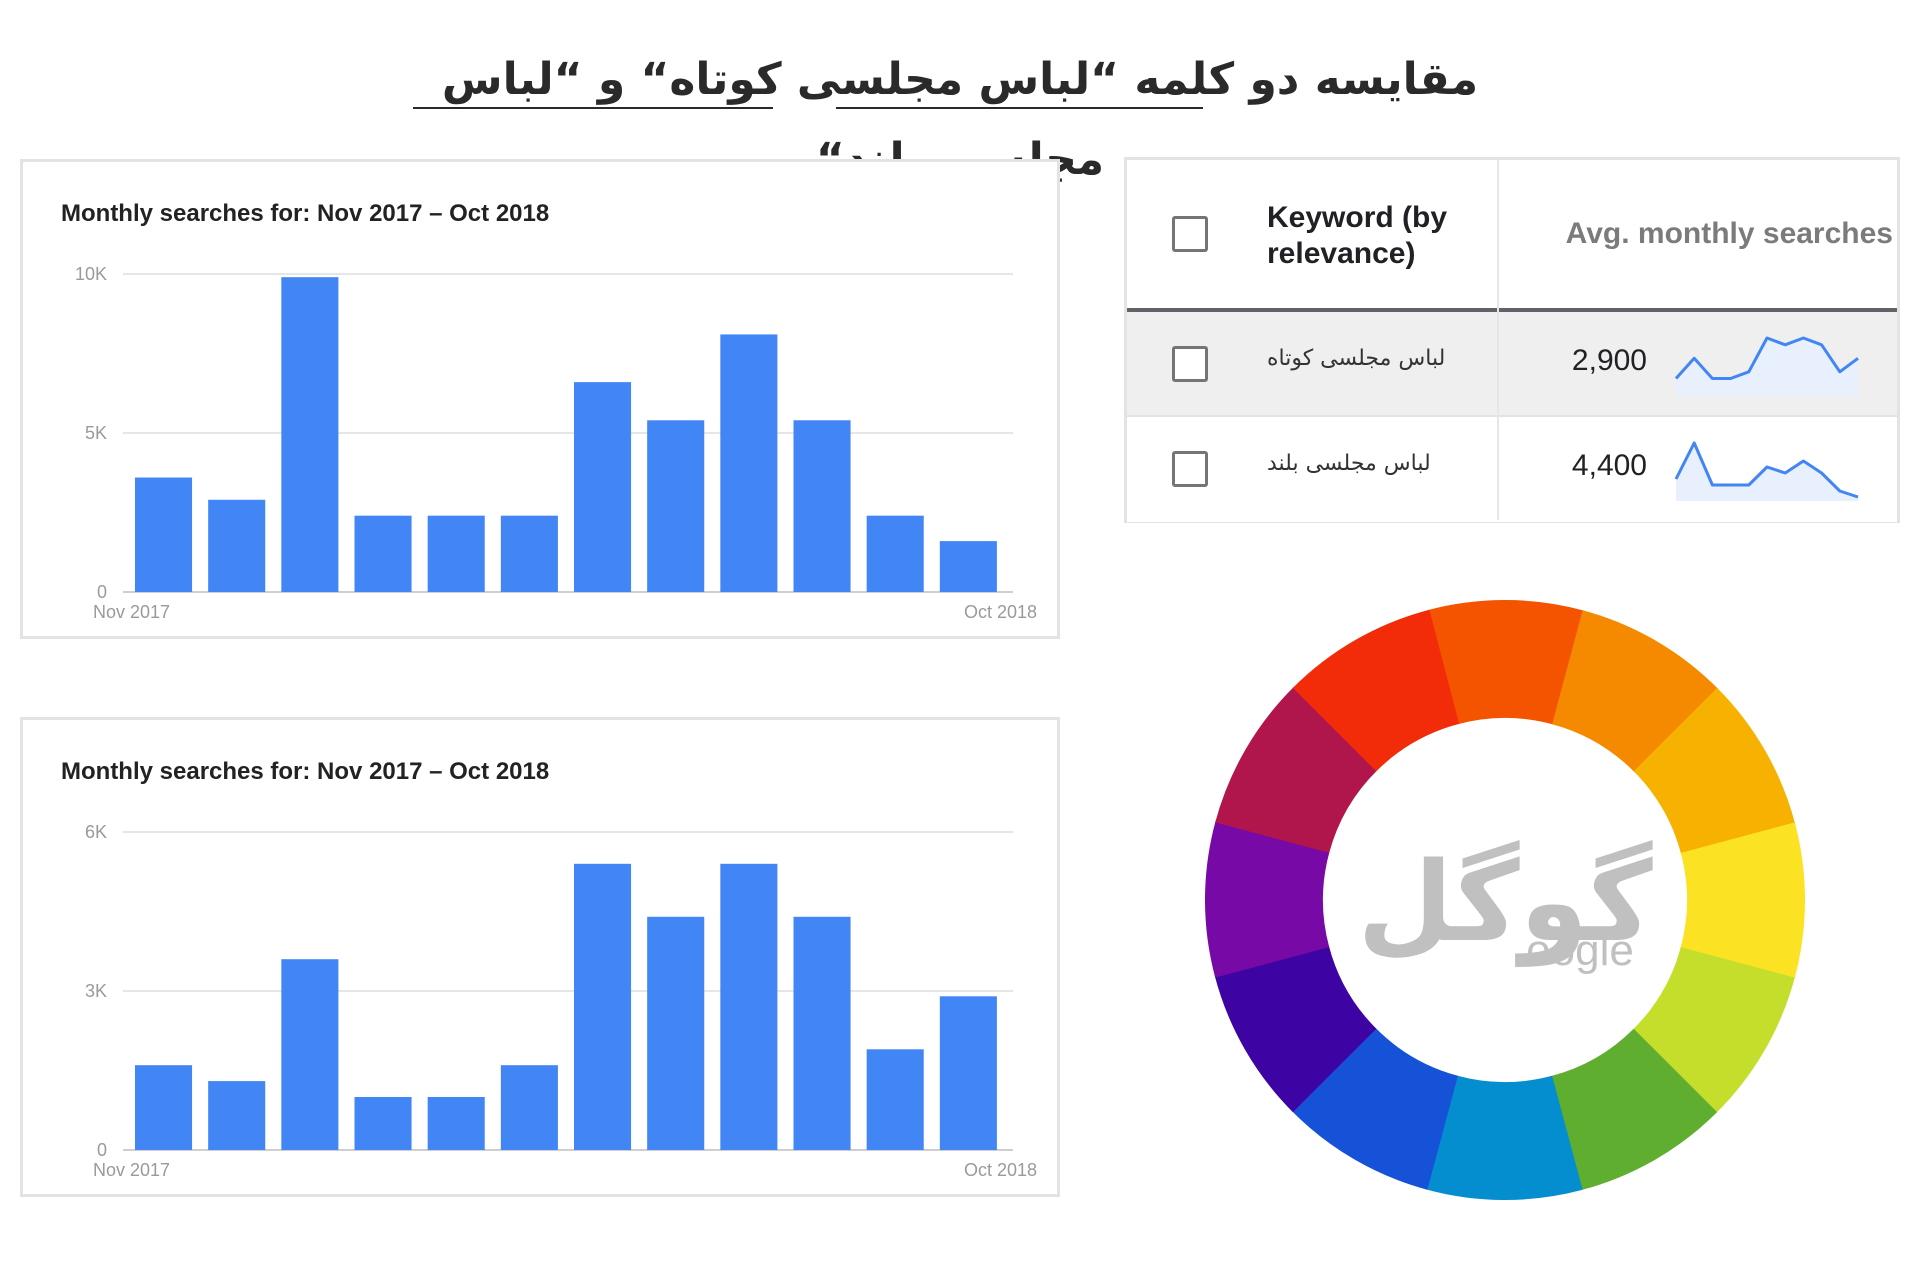 Image resolution: width=1920 pixels, height=1280 pixels. I want to click on bar: May 2018: 5400, so click(603, 1006).